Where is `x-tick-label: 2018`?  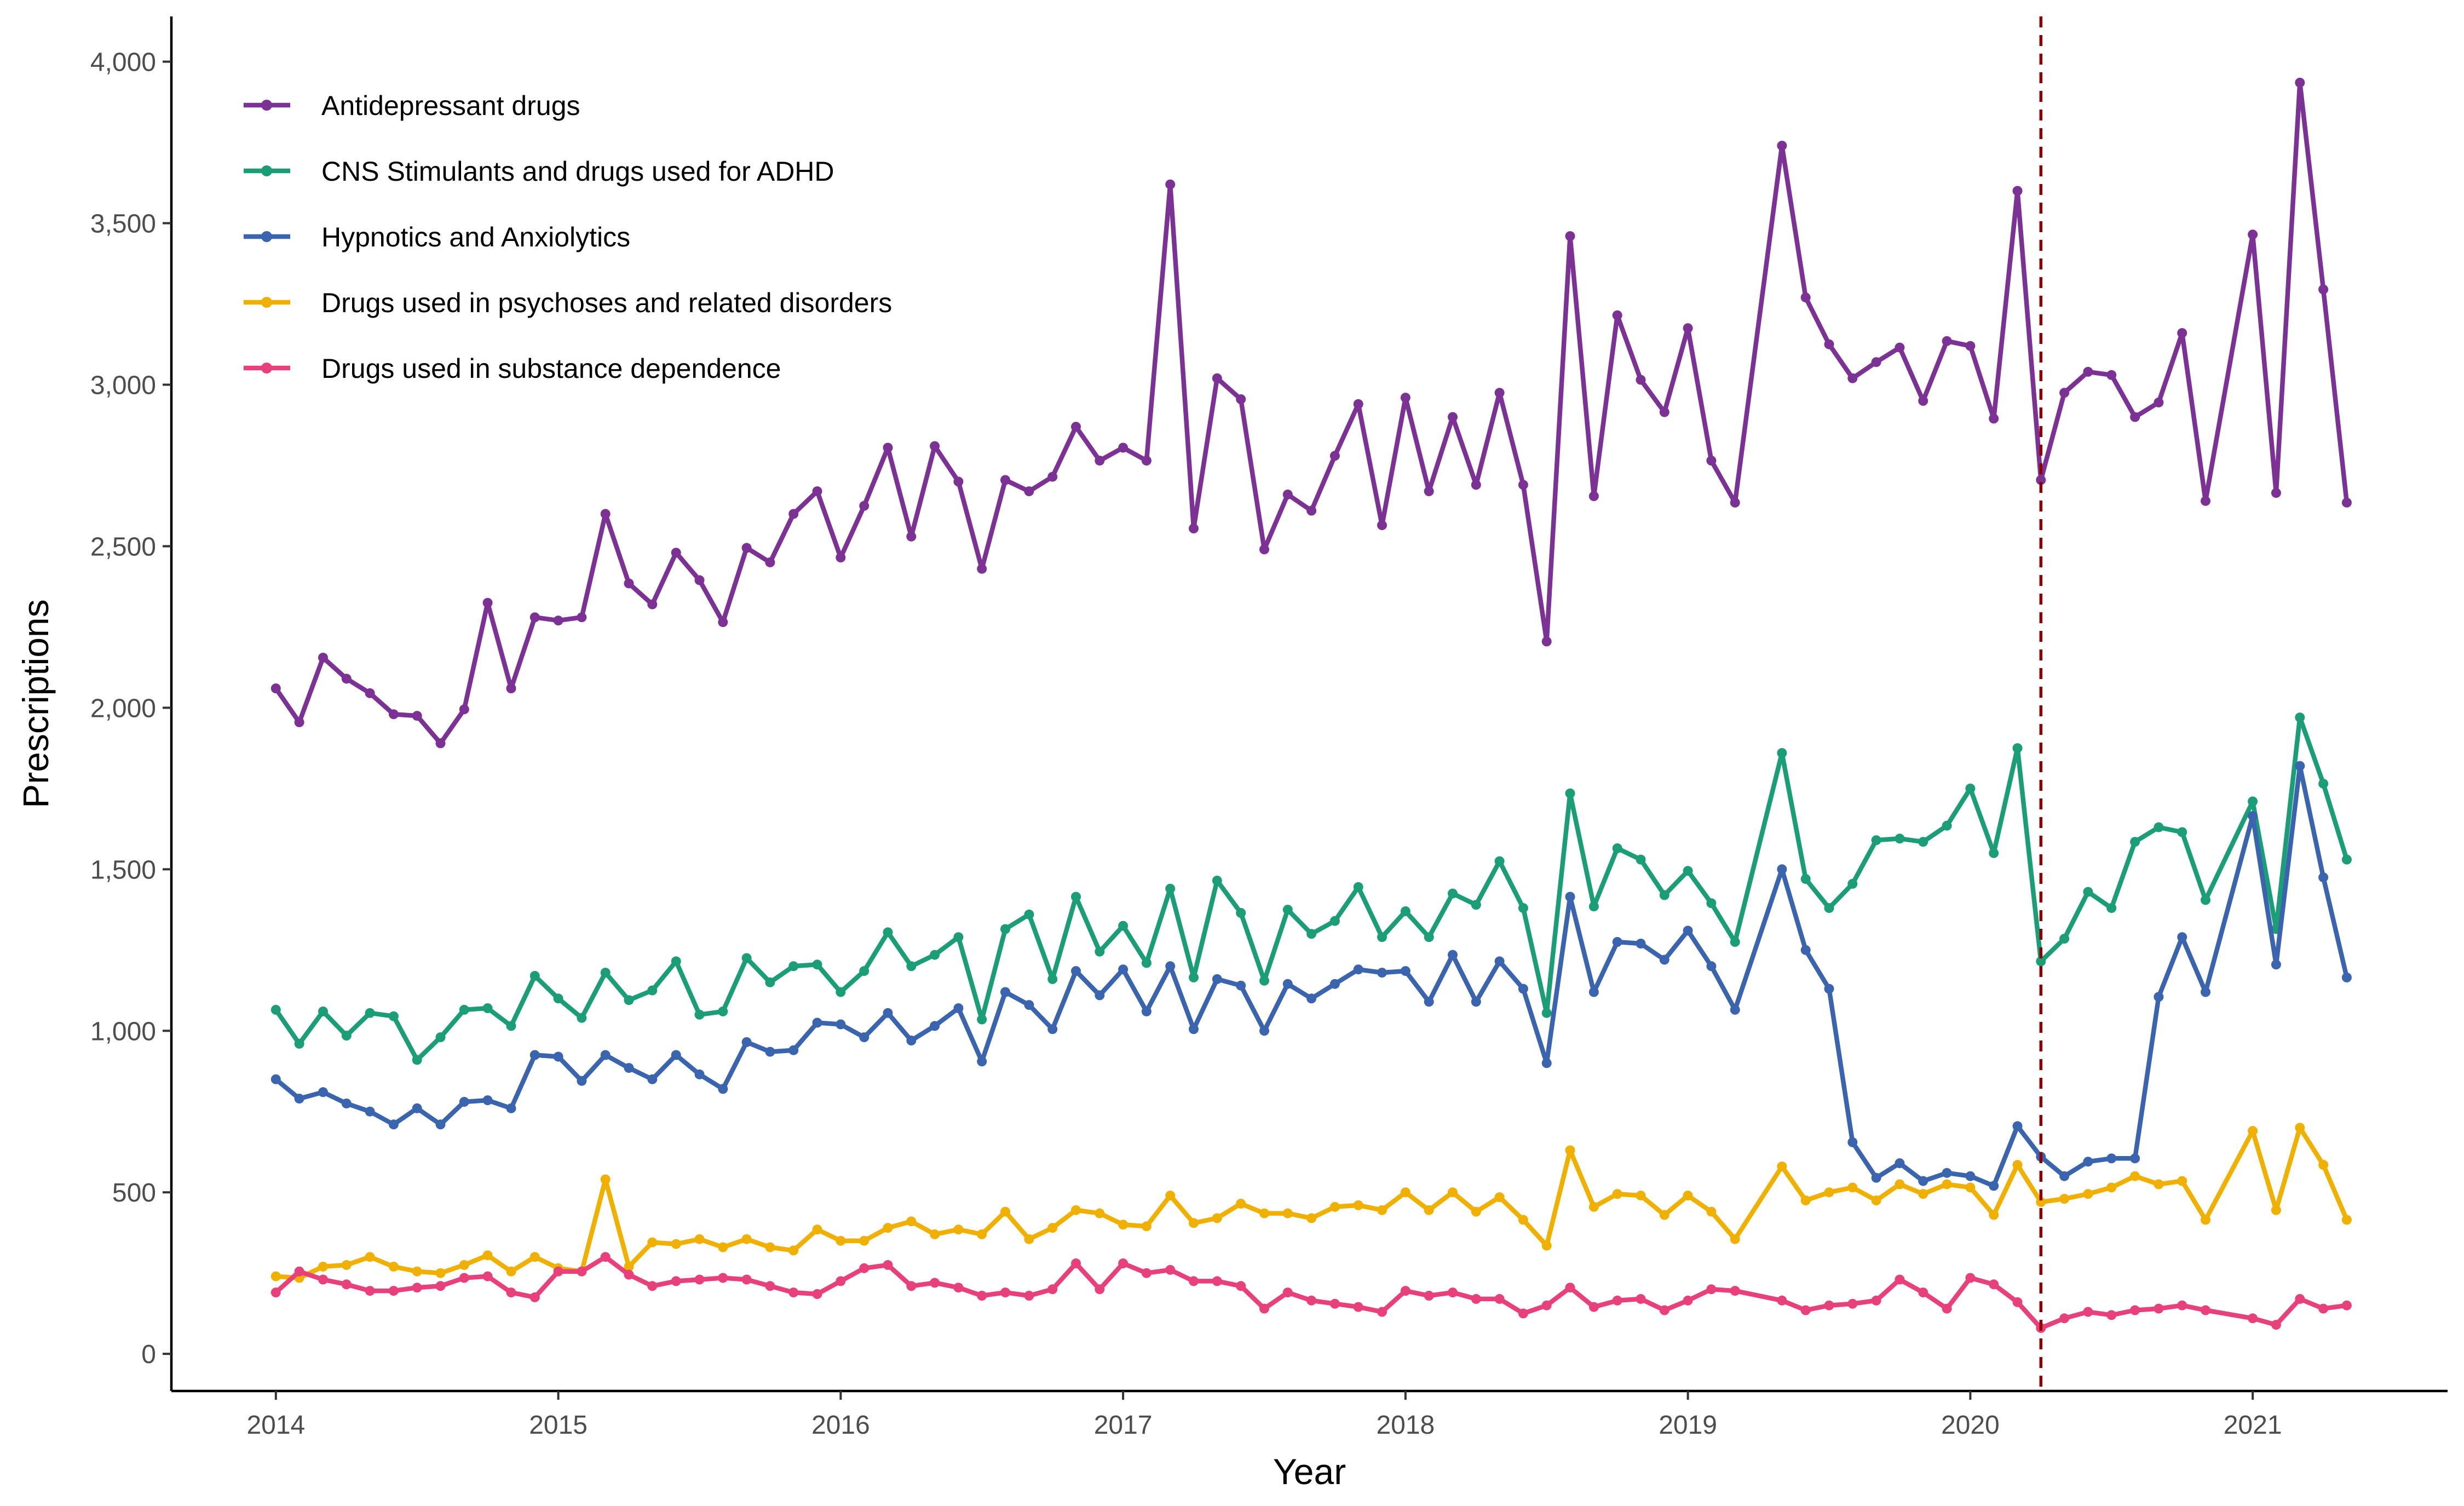
x-tick-label: 2018 is located at coordinates (1405, 1425).